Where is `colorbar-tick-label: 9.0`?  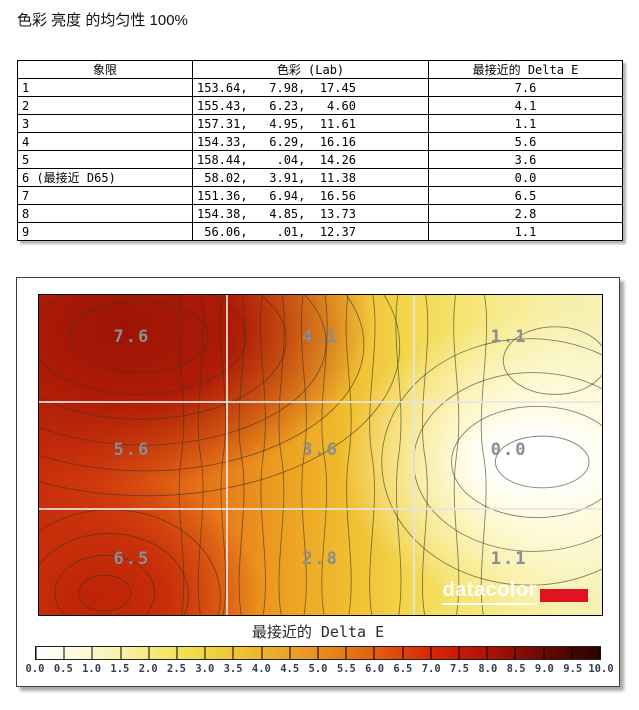
colorbar-tick-label: 9.0 is located at coordinates (544, 669).